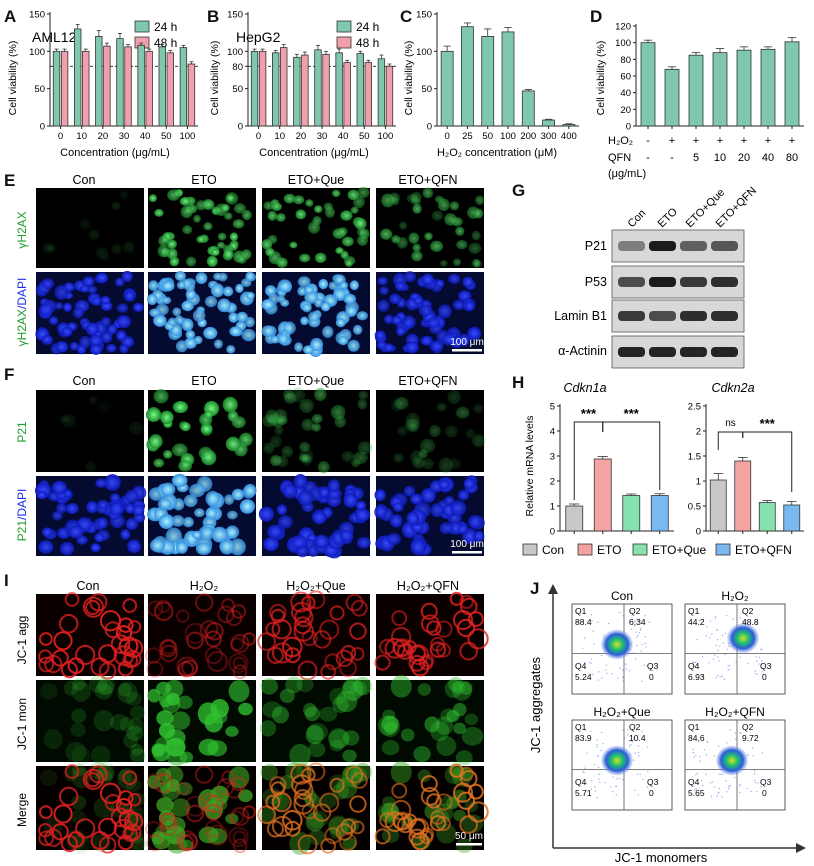 Image resolution: width=814 pixels, height=866 pixels. I want to click on q2-value: 48.8, so click(750, 622).